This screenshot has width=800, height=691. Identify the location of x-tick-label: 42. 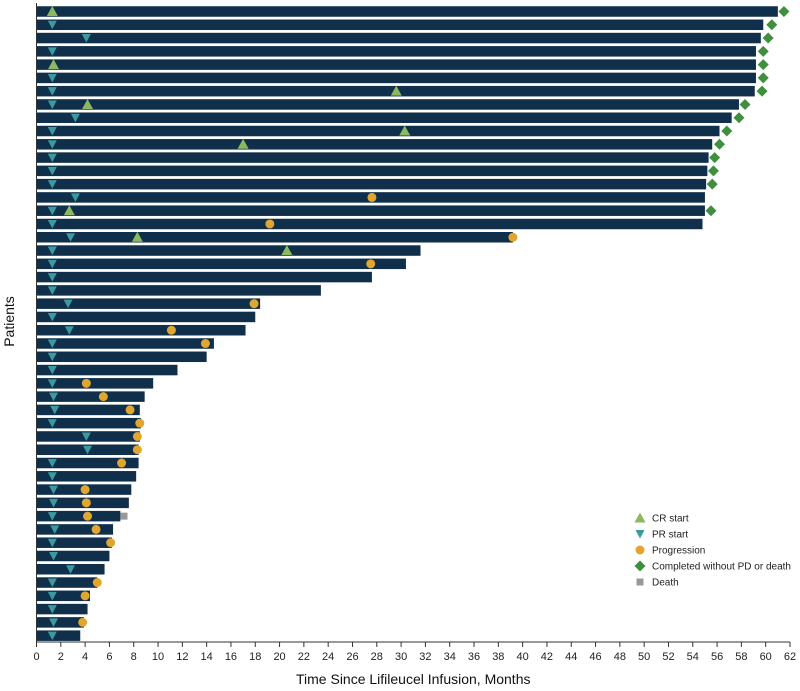
(547, 657).